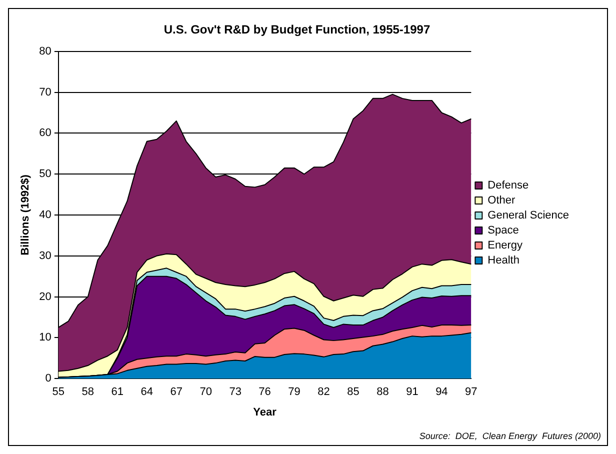 The width and height of the screenshot is (616, 454). I want to click on y-tick-label: 40, so click(45, 215).